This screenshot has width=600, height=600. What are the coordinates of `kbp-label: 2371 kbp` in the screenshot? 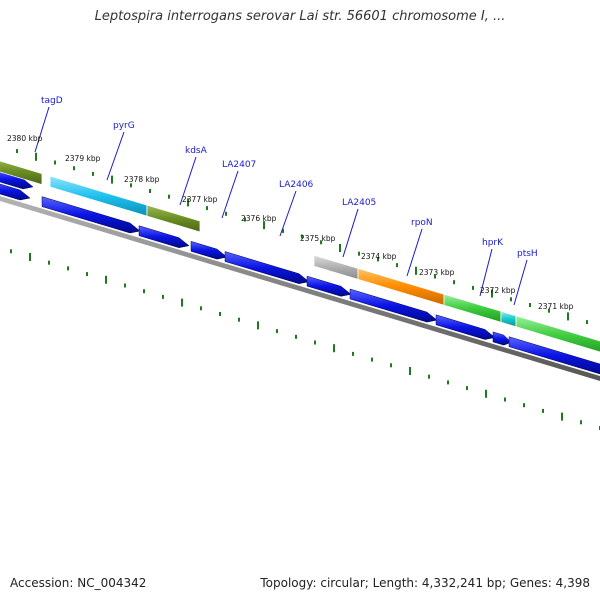 It's located at (556, 306).